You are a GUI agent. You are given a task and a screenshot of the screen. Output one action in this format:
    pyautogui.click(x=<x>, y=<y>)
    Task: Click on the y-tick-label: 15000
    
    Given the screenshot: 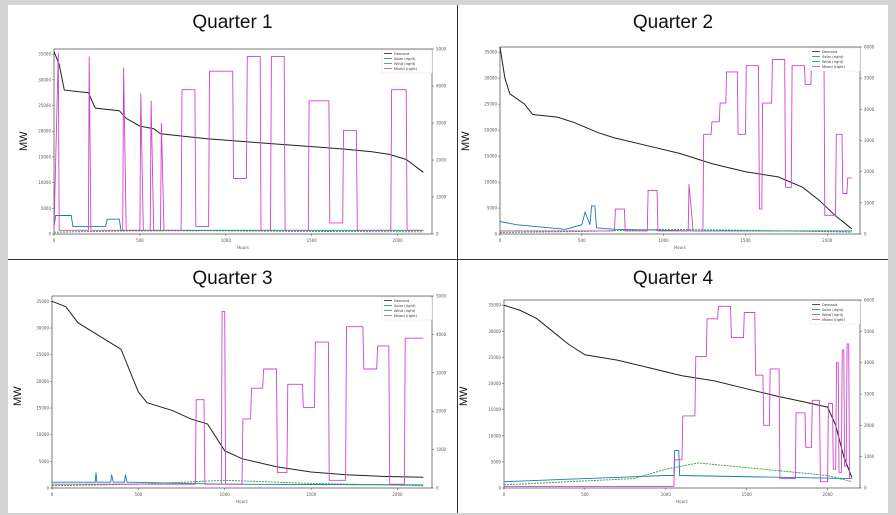 What is the action you would take?
    pyautogui.click(x=494, y=409)
    